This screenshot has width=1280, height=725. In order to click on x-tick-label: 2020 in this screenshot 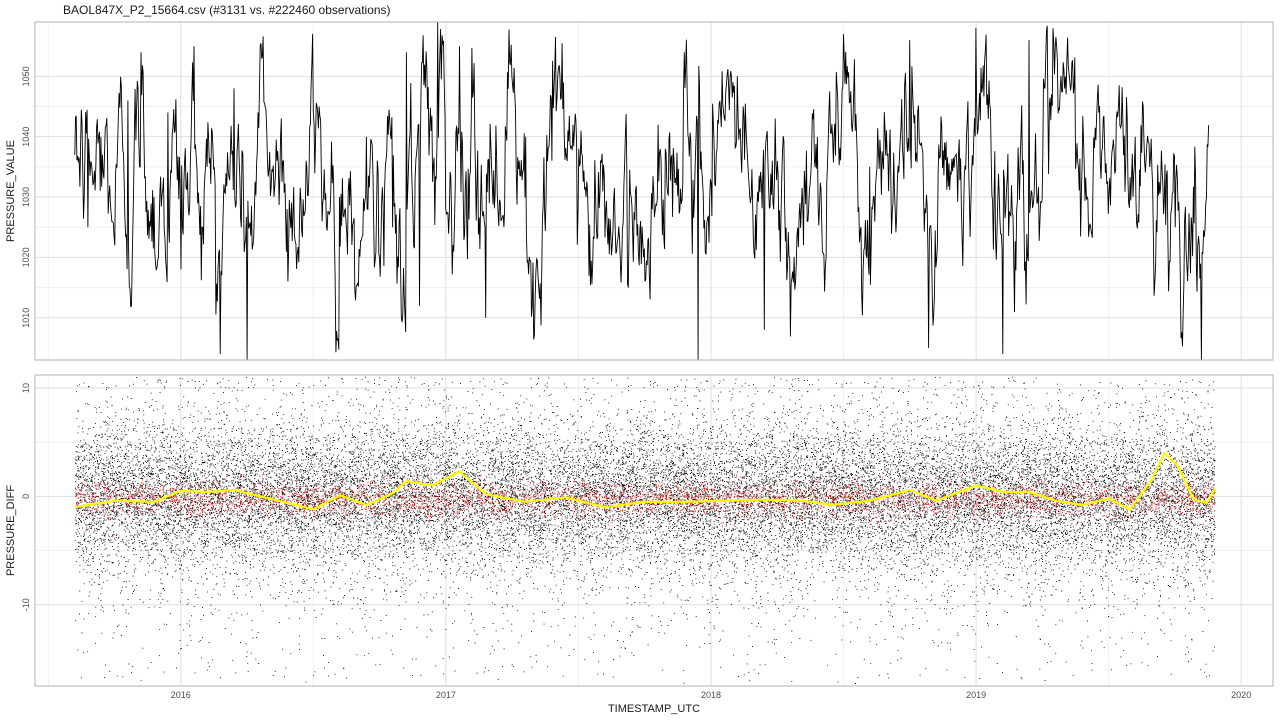, I will do `click(1241, 695)`.